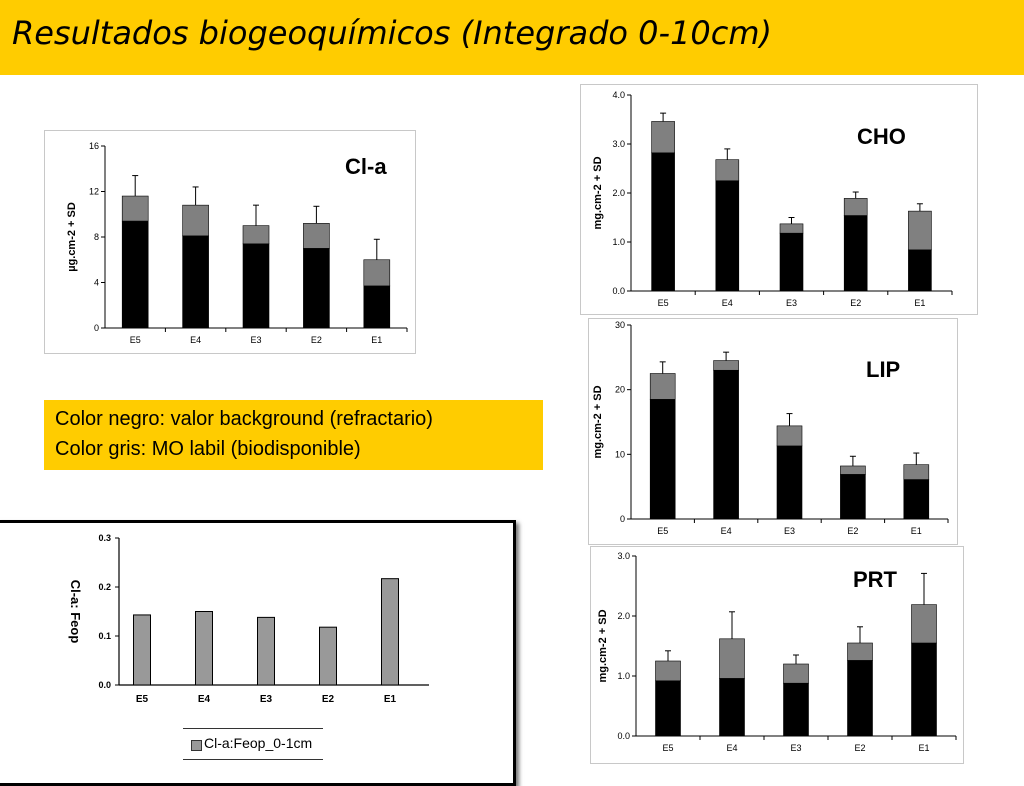 This screenshot has width=1024, height=786. I want to click on lip-bar-labile-E5, so click(662, 386).